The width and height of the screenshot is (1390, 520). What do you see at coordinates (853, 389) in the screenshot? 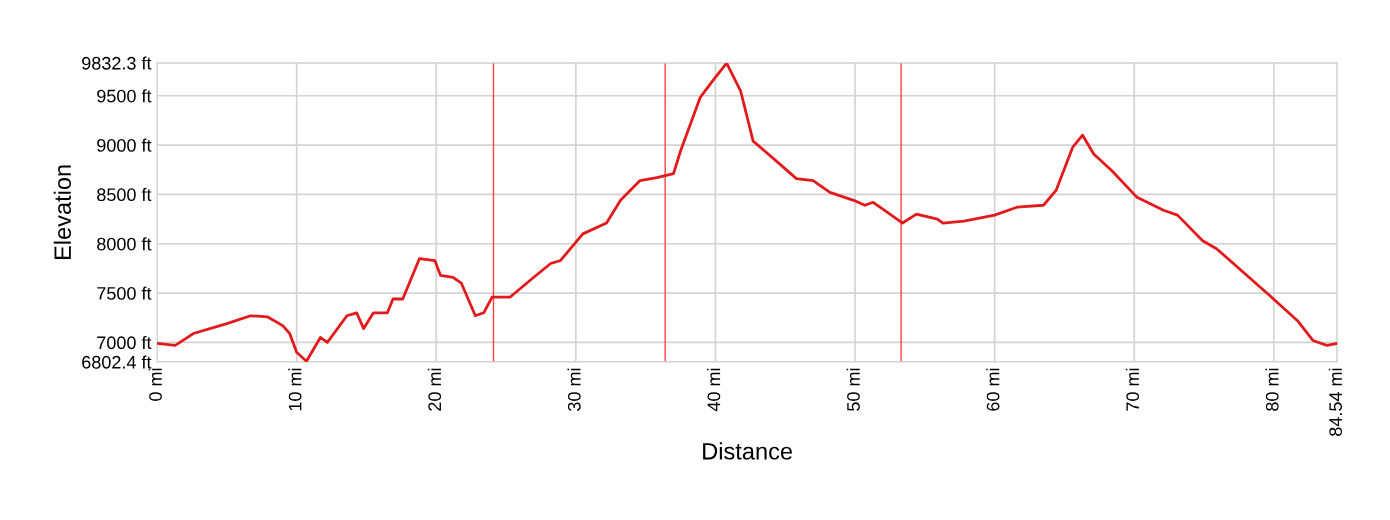
I see `x-tick-label: 50 mi` at bounding box center [853, 389].